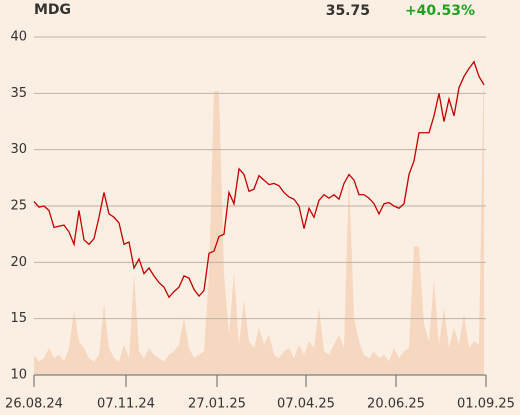 The width and height of the screenshot is (520, 415). What do you see at coordinates (126, 404) in the screenshot?
I see `x-tick-label: 07.11.24` at bounding box center [126, 404].